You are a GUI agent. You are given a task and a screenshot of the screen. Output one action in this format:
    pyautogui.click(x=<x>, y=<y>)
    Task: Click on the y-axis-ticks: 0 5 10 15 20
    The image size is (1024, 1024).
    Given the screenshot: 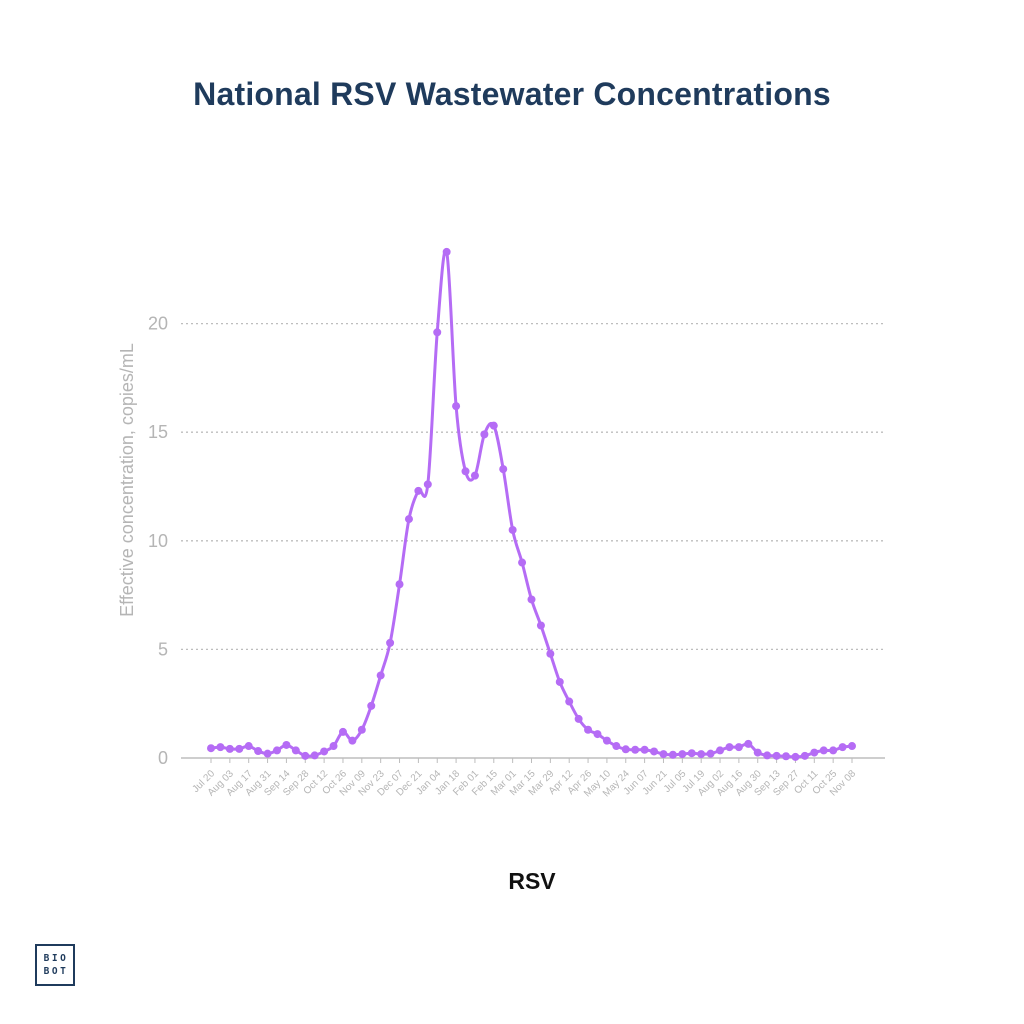 What is the action you would take?
    pyautogui.click(x=158, y=541)
    